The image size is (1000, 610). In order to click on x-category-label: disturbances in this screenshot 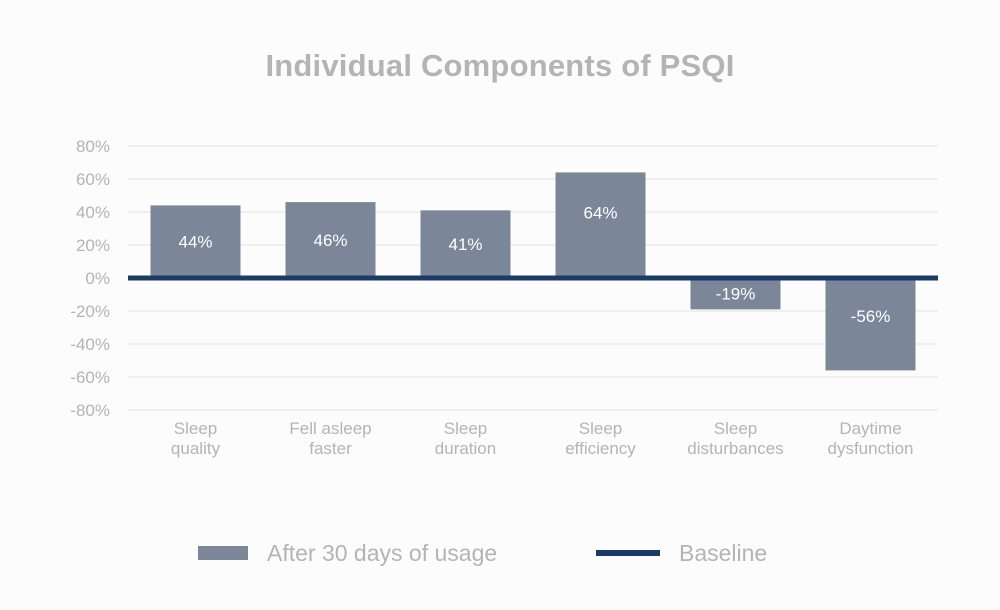, I will do `click(735, 448)`.